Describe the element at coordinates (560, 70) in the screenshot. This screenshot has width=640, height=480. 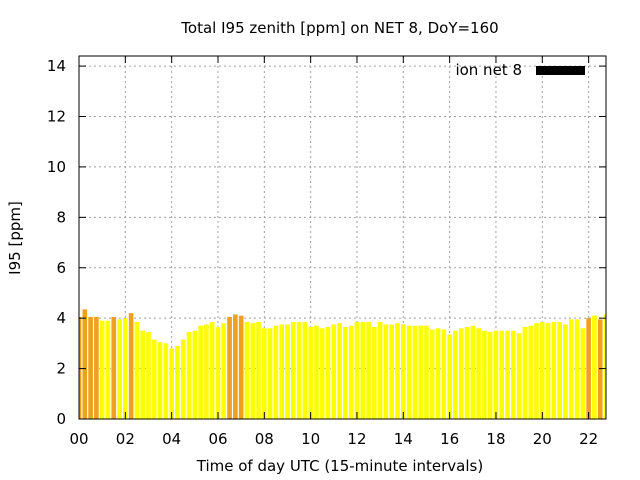
I see `legend-swatch` at that location.